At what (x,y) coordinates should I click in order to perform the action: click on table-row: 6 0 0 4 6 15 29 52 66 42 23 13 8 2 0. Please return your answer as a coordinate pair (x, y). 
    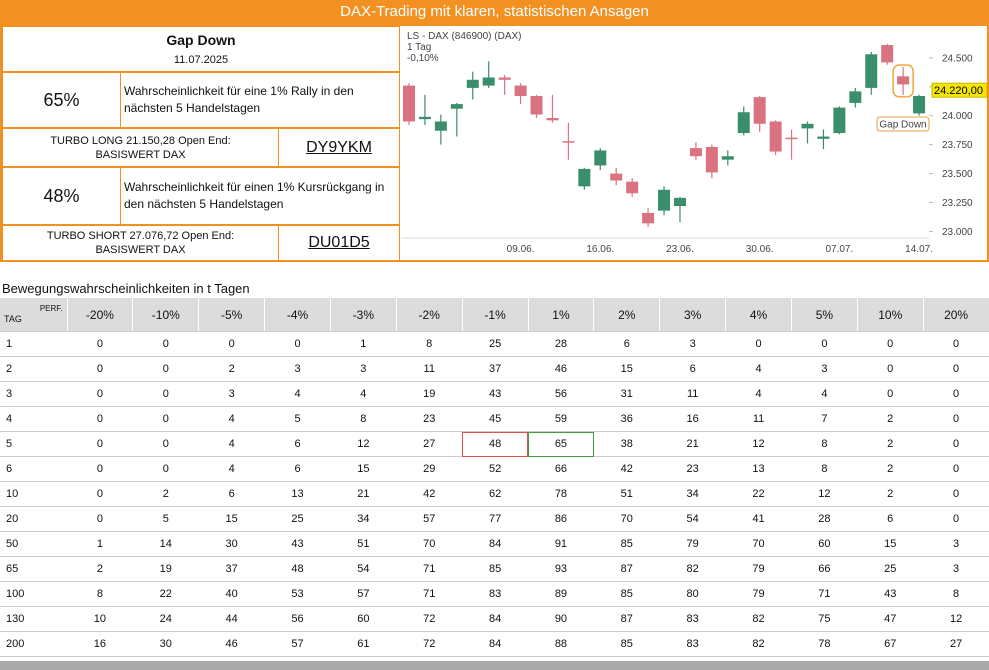
    Looking at the image, I should click on (494, 469).